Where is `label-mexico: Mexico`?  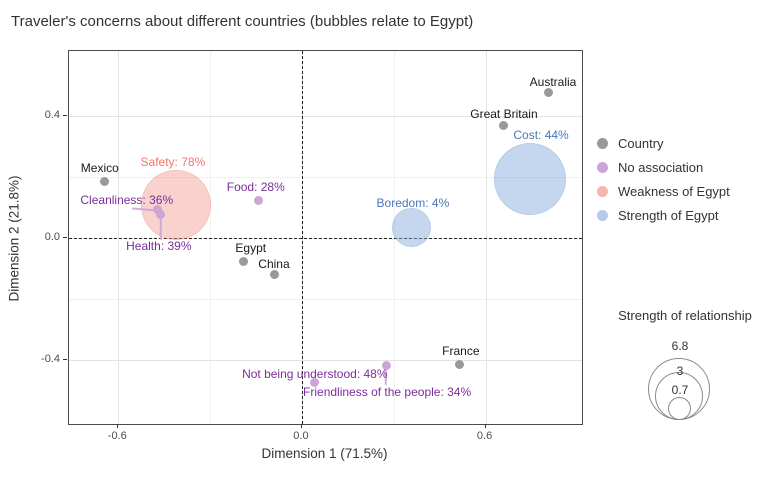 label-mexico: Mexico is located at coordinates (99, 167).